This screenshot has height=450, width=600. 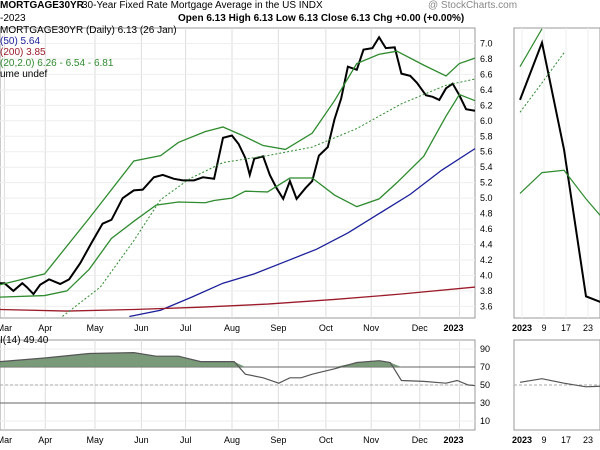 I want to click on rsi-panel, so click(x=238, y=369).